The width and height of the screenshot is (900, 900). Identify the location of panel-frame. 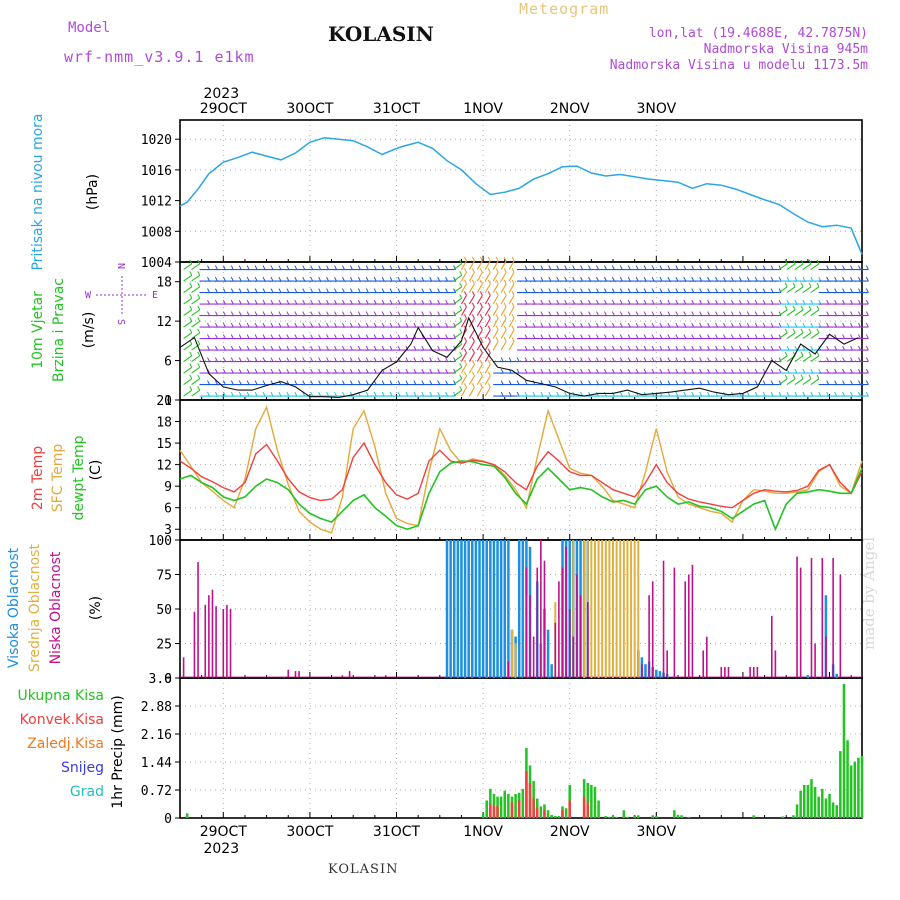
(521, 748).